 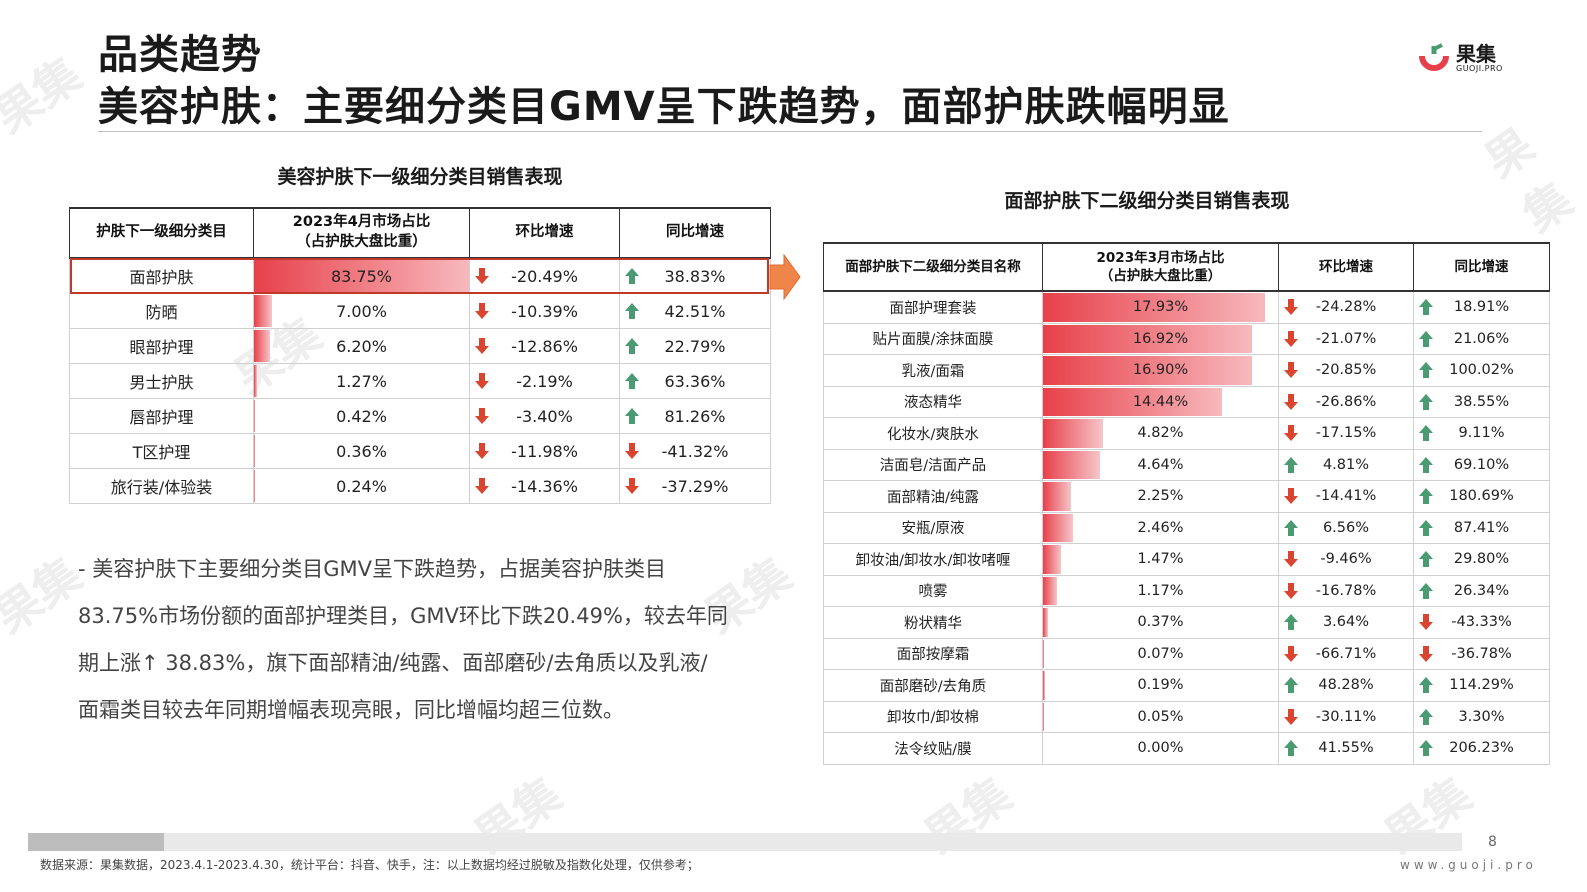 I want to click on page-number: 8, so click(x=1492, y=842).